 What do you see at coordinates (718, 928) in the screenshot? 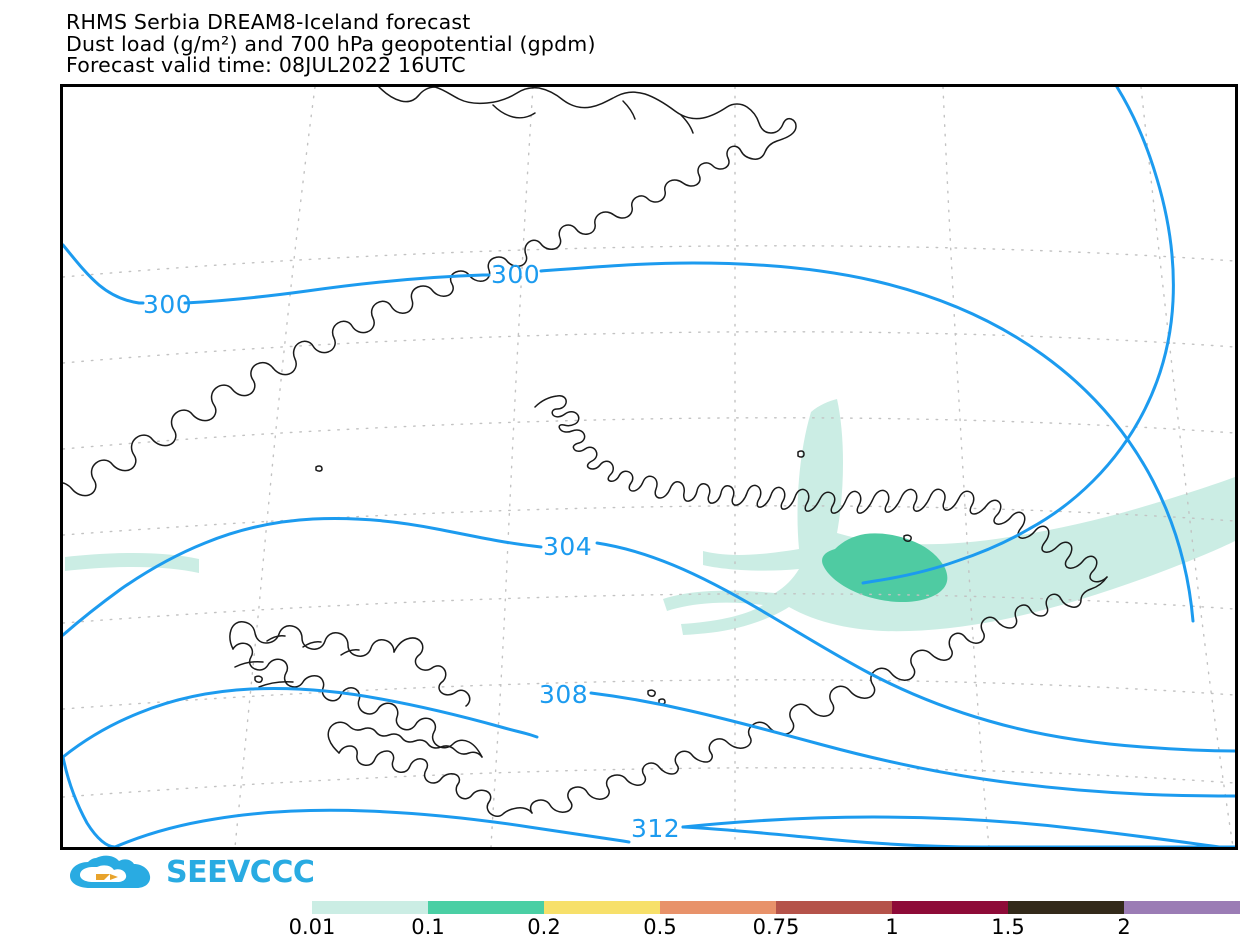
I see `colorbar-labels: 0.01 0.1 0.2 0.5 0.75 1 1.5 2` at bounding box center [718, 928].